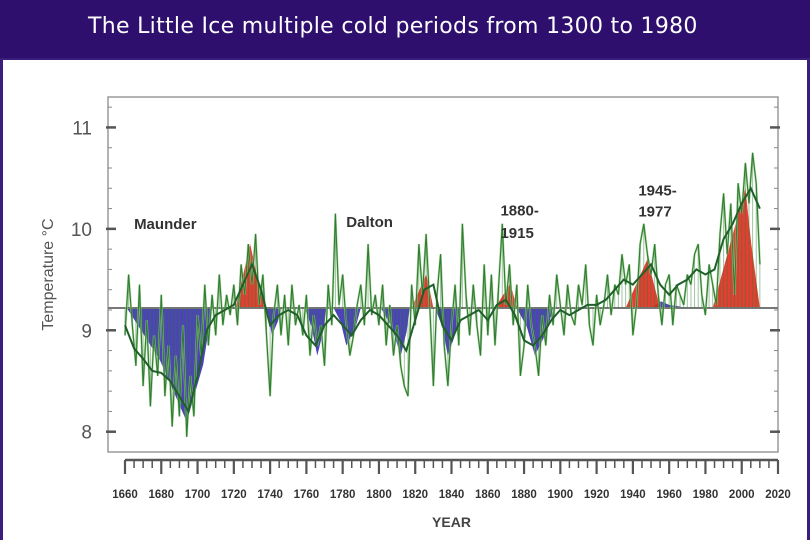 This screenshot has height=540, width=810. I want to click on y-tick-label: 9, so click(86, 331).